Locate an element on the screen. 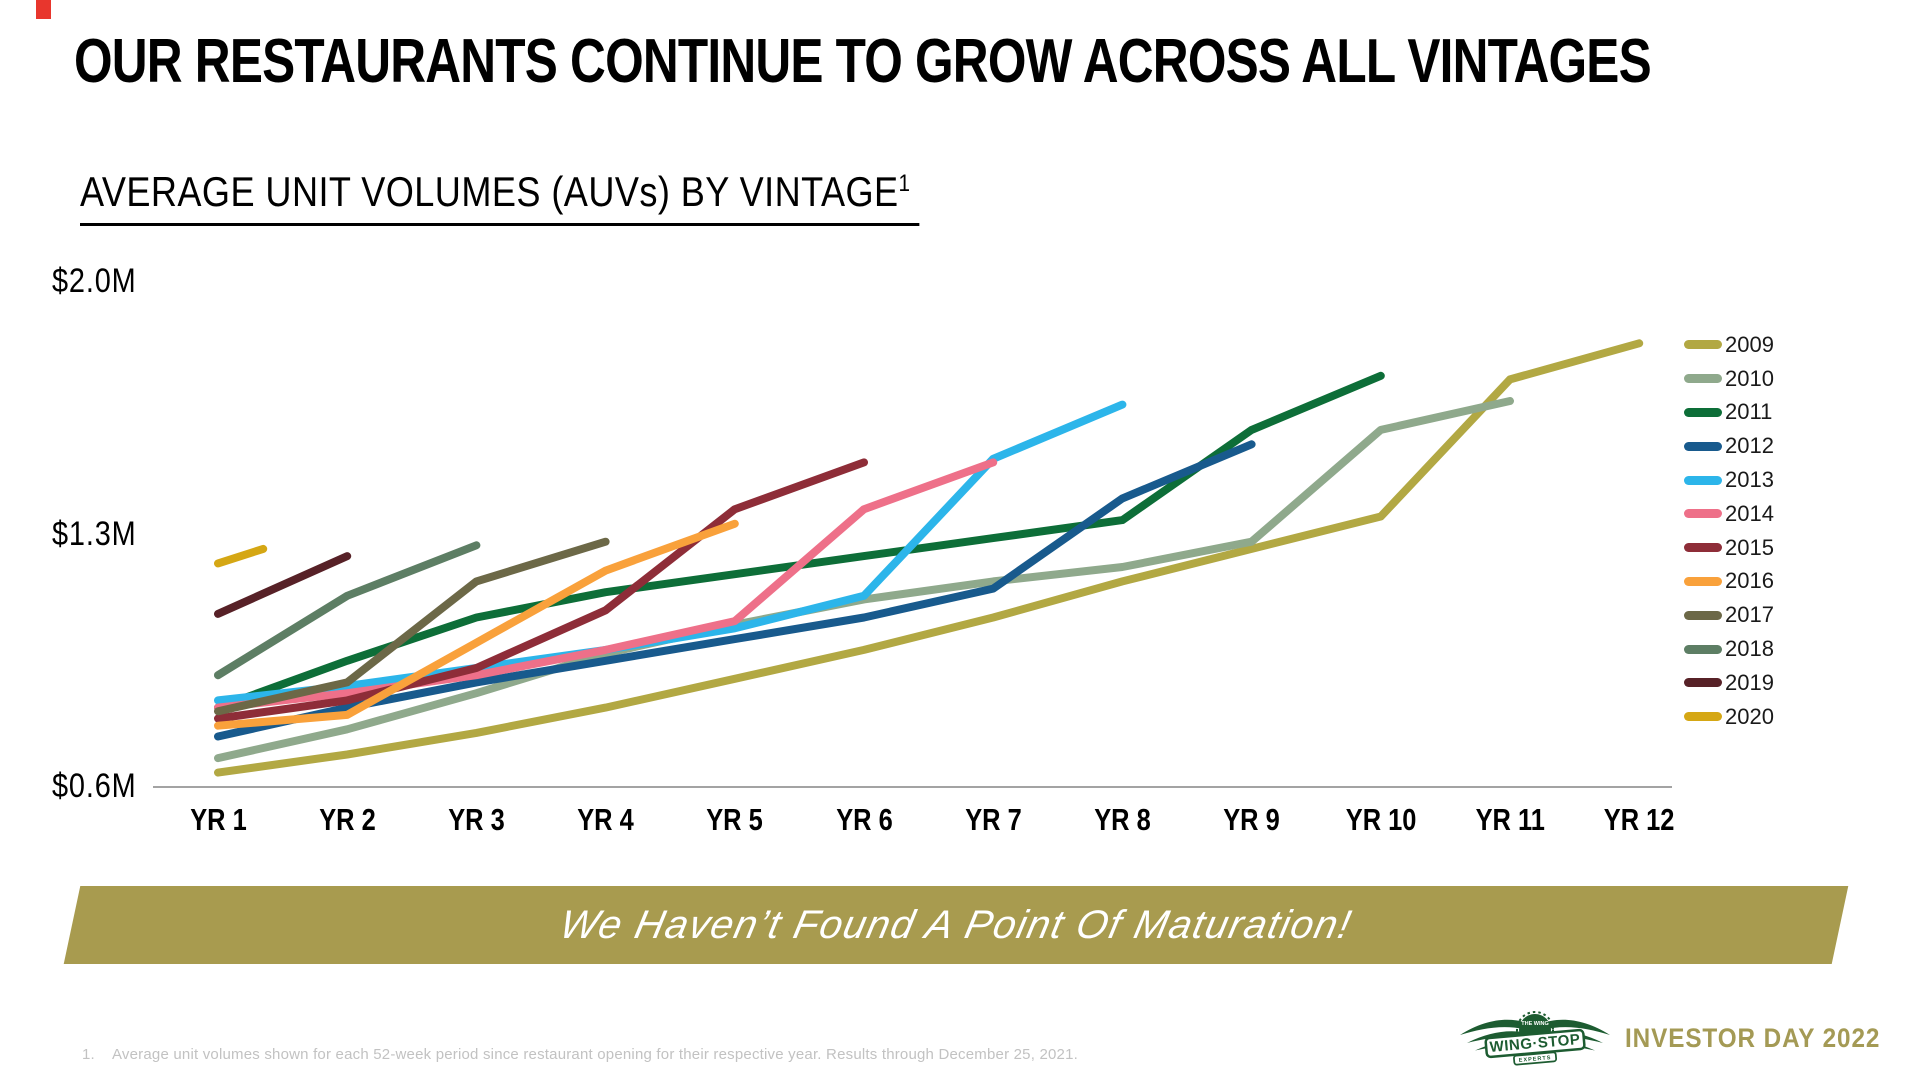  legend-item-2017: 2017 is located at coordinates (1729, 615).